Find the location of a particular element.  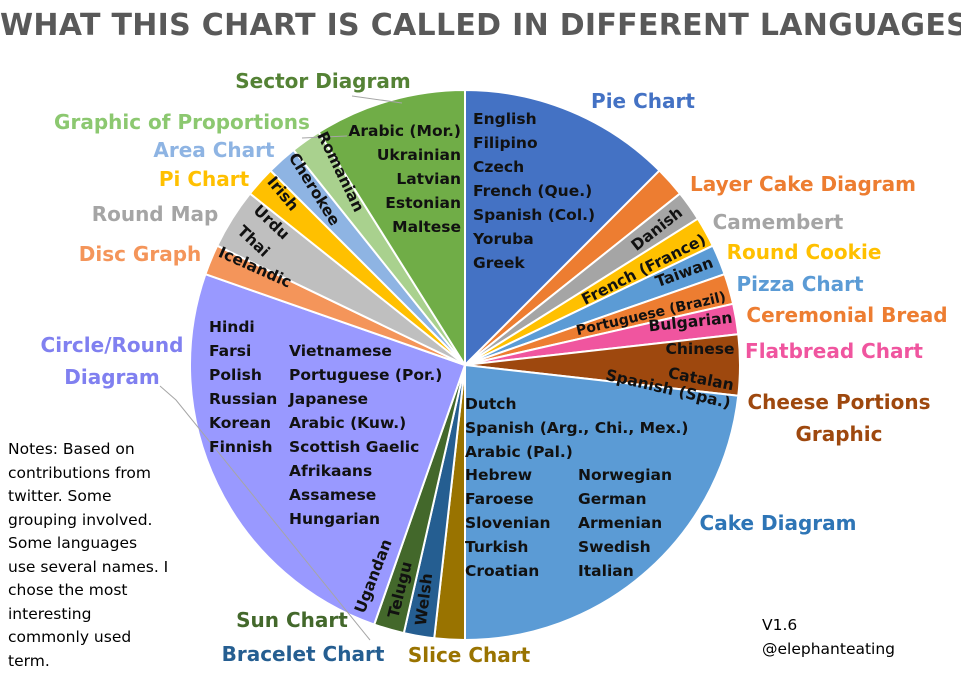

languages-cake-diagram-left: Hebrew Faroese Slovenian Turkish Croatian is located at coordinates (508, 523).